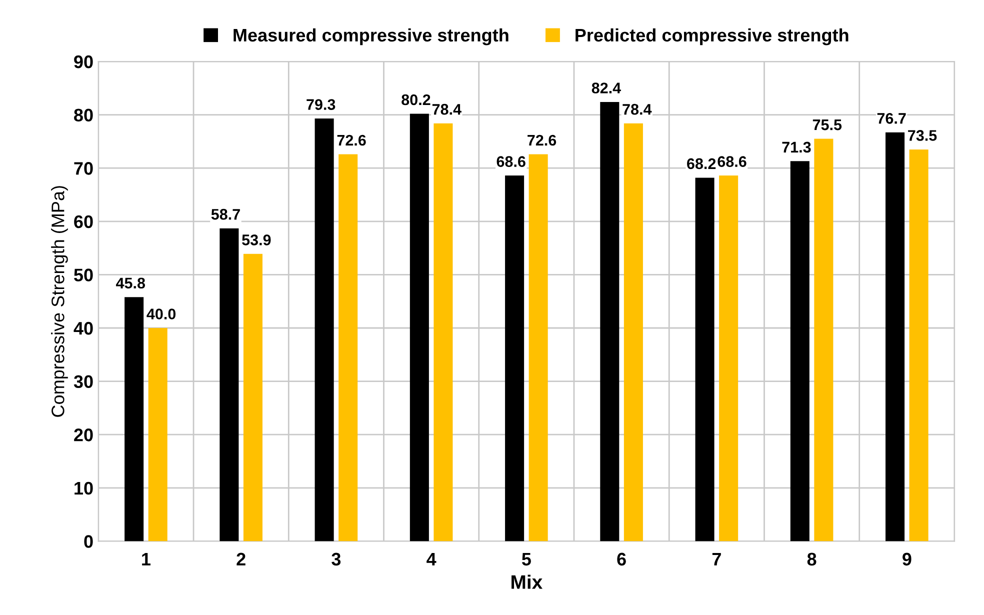 This screenshot has width=984, height=615. Describe the element at coordinates (83, 435) in the screenshot. I see `y-tick-label: 20` at that location.